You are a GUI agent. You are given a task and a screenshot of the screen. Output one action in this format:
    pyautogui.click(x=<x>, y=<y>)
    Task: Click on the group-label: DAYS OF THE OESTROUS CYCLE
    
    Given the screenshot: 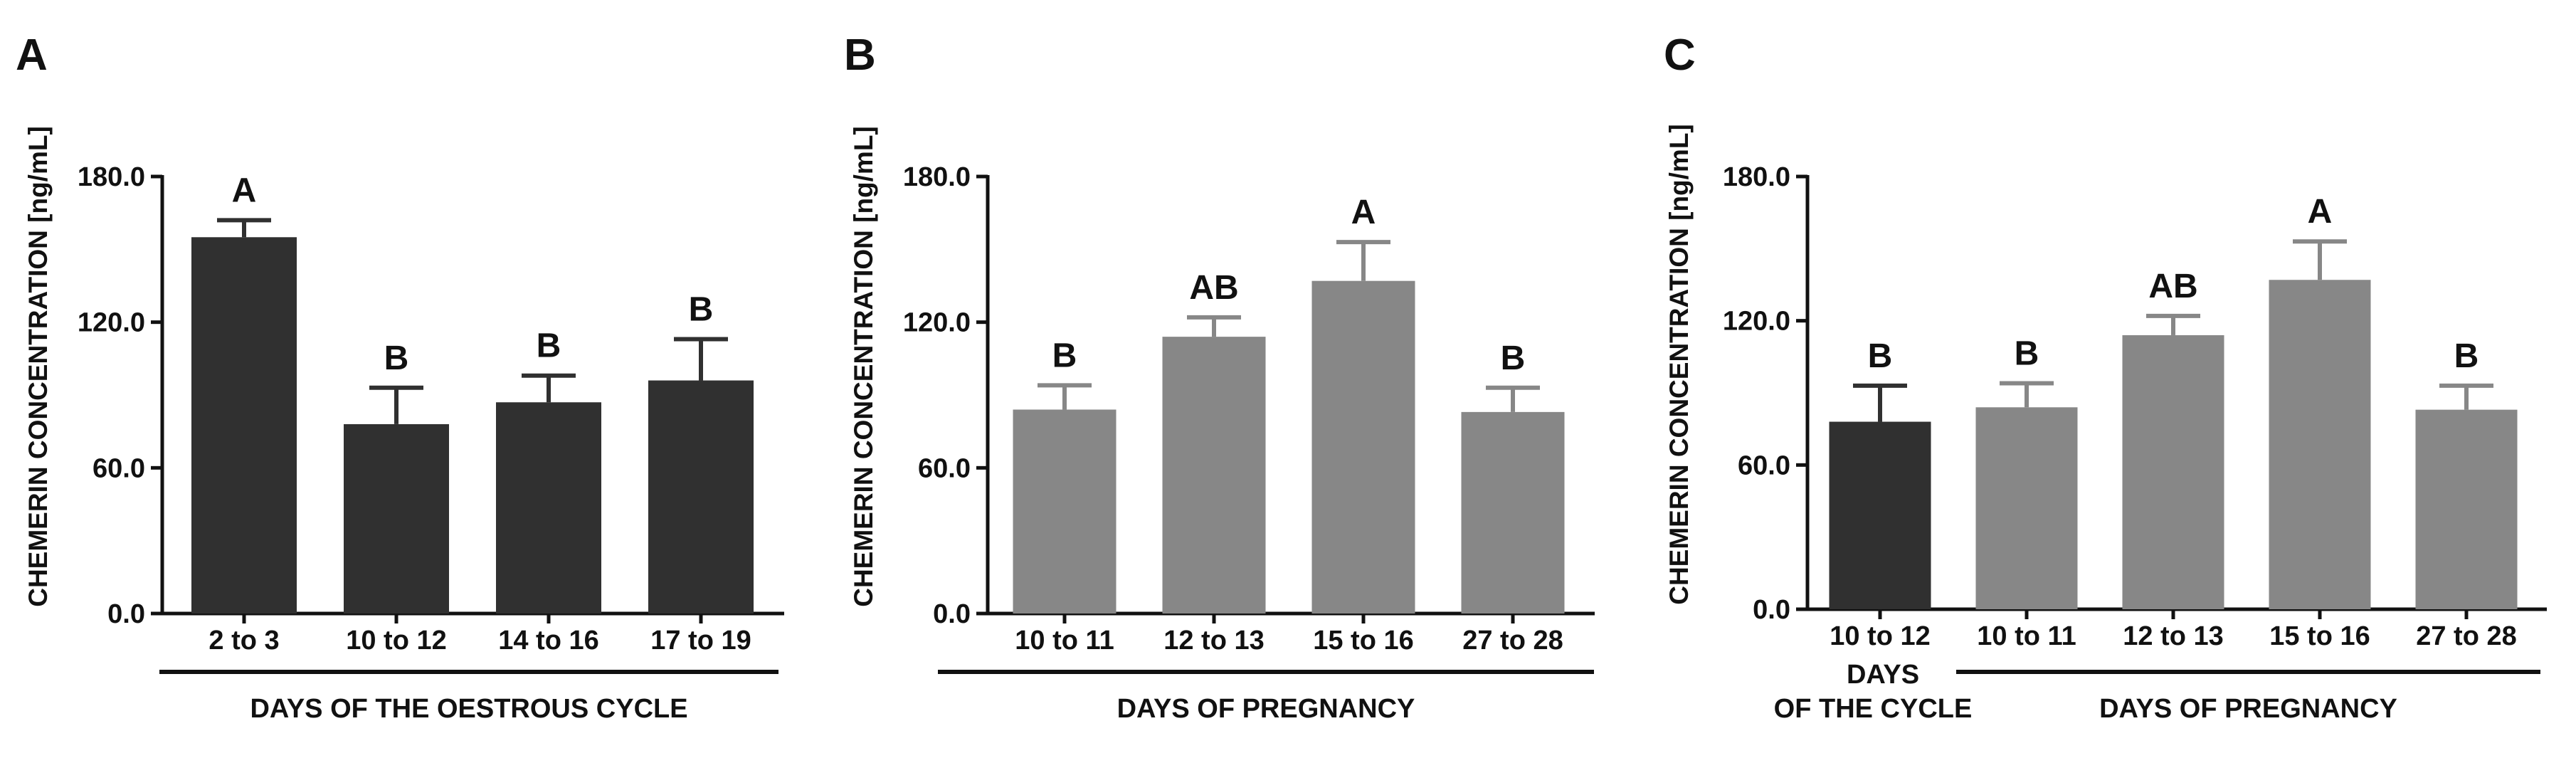 What is the action you would take?
    pyautogui.click(x=468, y=709)
    